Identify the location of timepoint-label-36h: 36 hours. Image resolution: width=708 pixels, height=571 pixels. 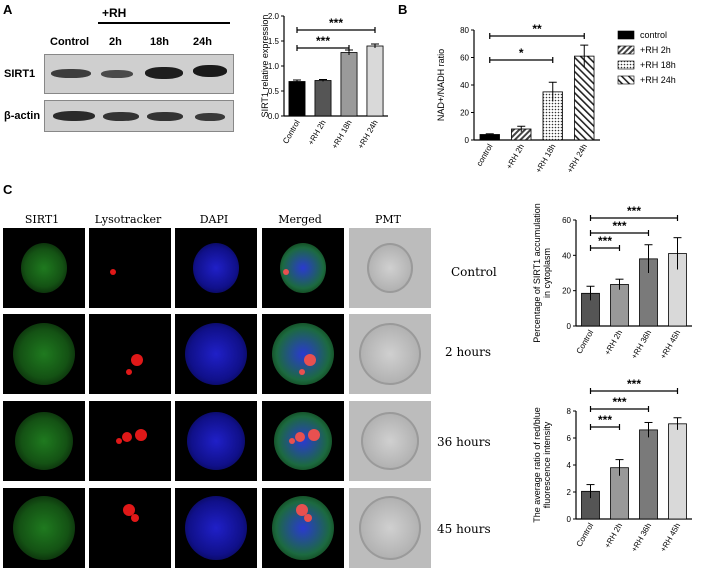
(464, 442).